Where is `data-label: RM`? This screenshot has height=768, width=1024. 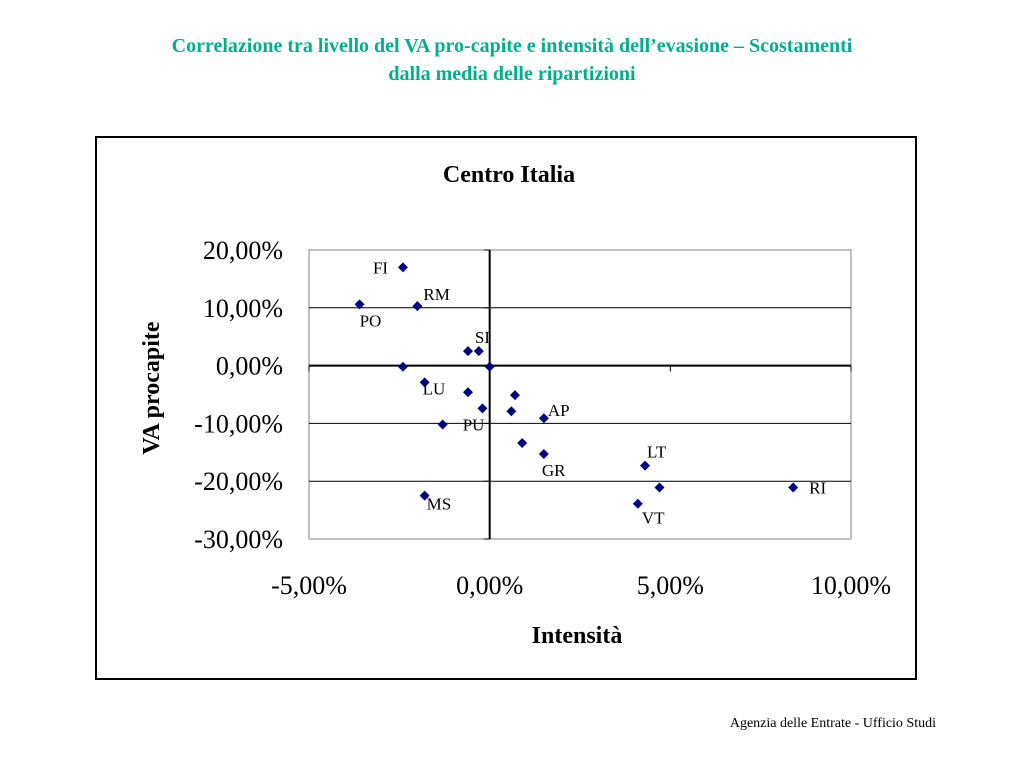 data-label: RM is located at coordinates (436, 294).